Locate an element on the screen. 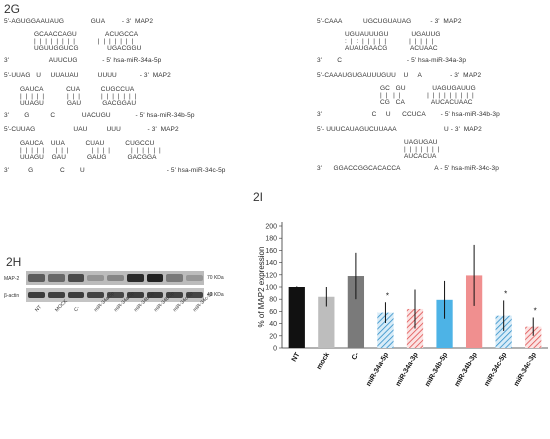 The width and height of the screenshot is (550, 439). seq-line: UAGUGAU is located at coordinates (421, 142).